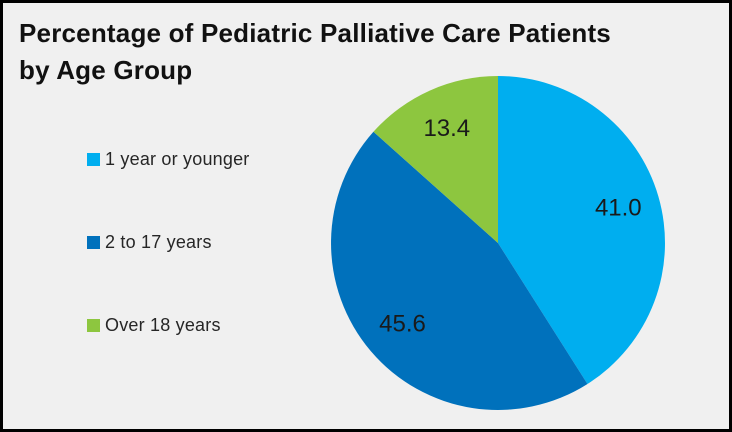  What do you see at coordinates (158, 242) in the screenshot?
I see `legend-label: 2 to 17 years` at bounding box center [158, 242].